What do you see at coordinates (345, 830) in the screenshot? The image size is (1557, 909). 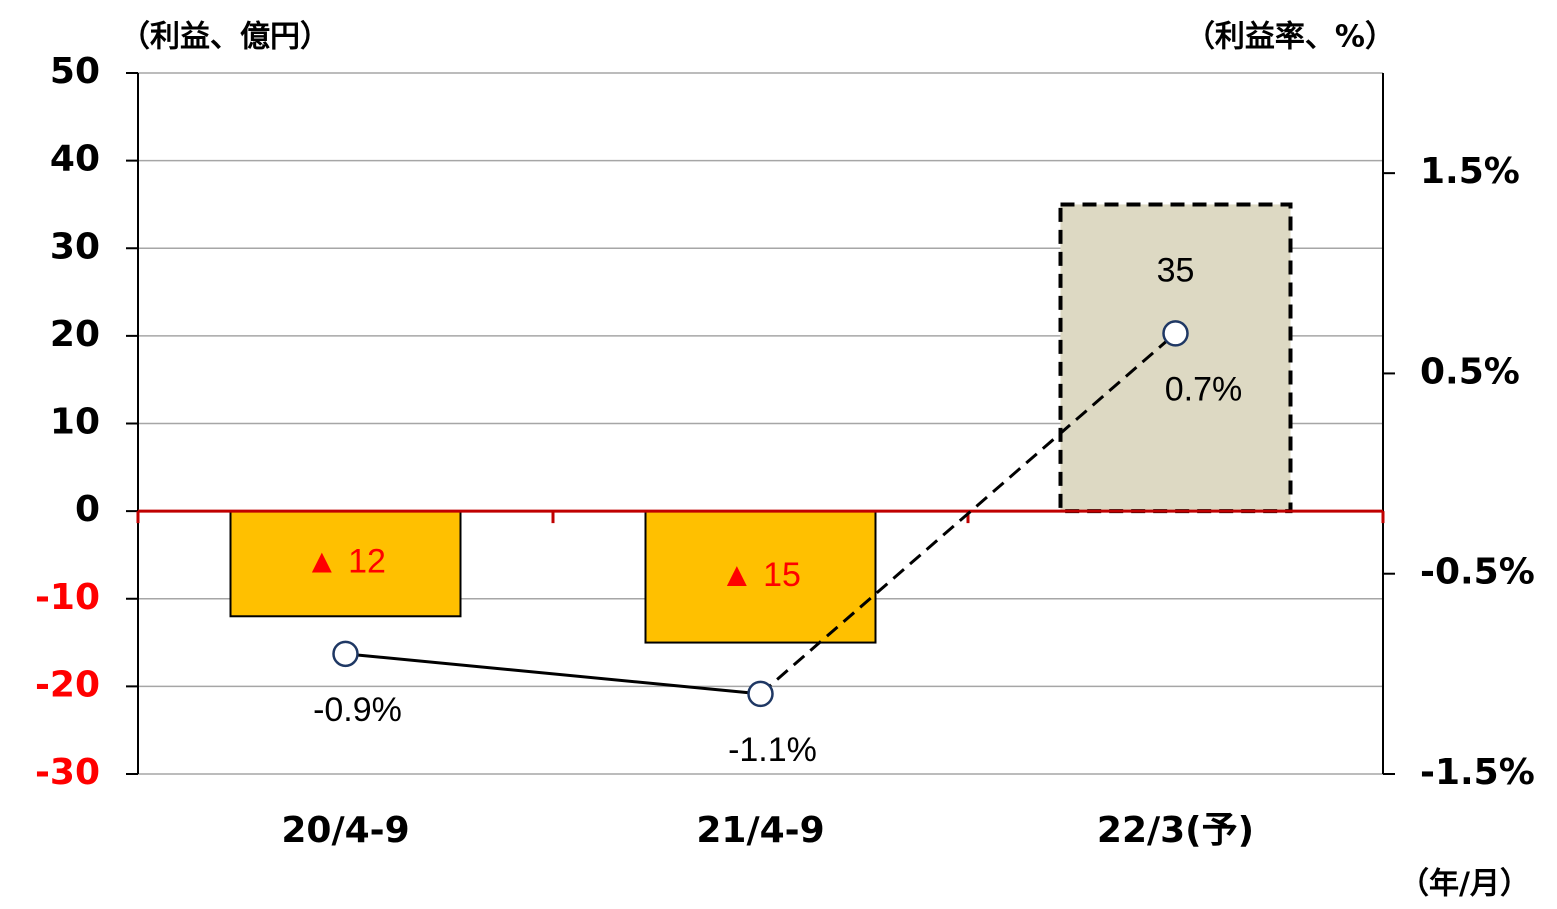 I see `x-tick-label: 20/4-9` at bounding box center [345, 830].